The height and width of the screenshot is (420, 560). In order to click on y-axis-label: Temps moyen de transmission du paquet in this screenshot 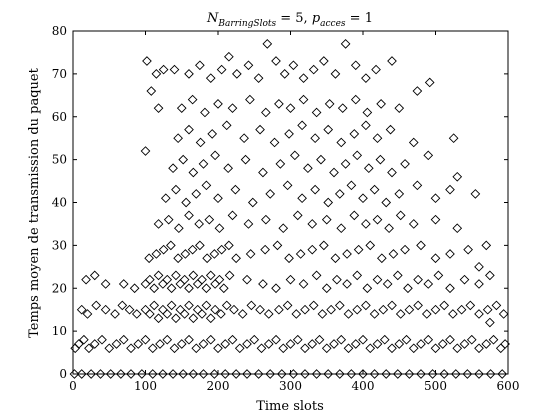, I will do `click(34, 202)`.